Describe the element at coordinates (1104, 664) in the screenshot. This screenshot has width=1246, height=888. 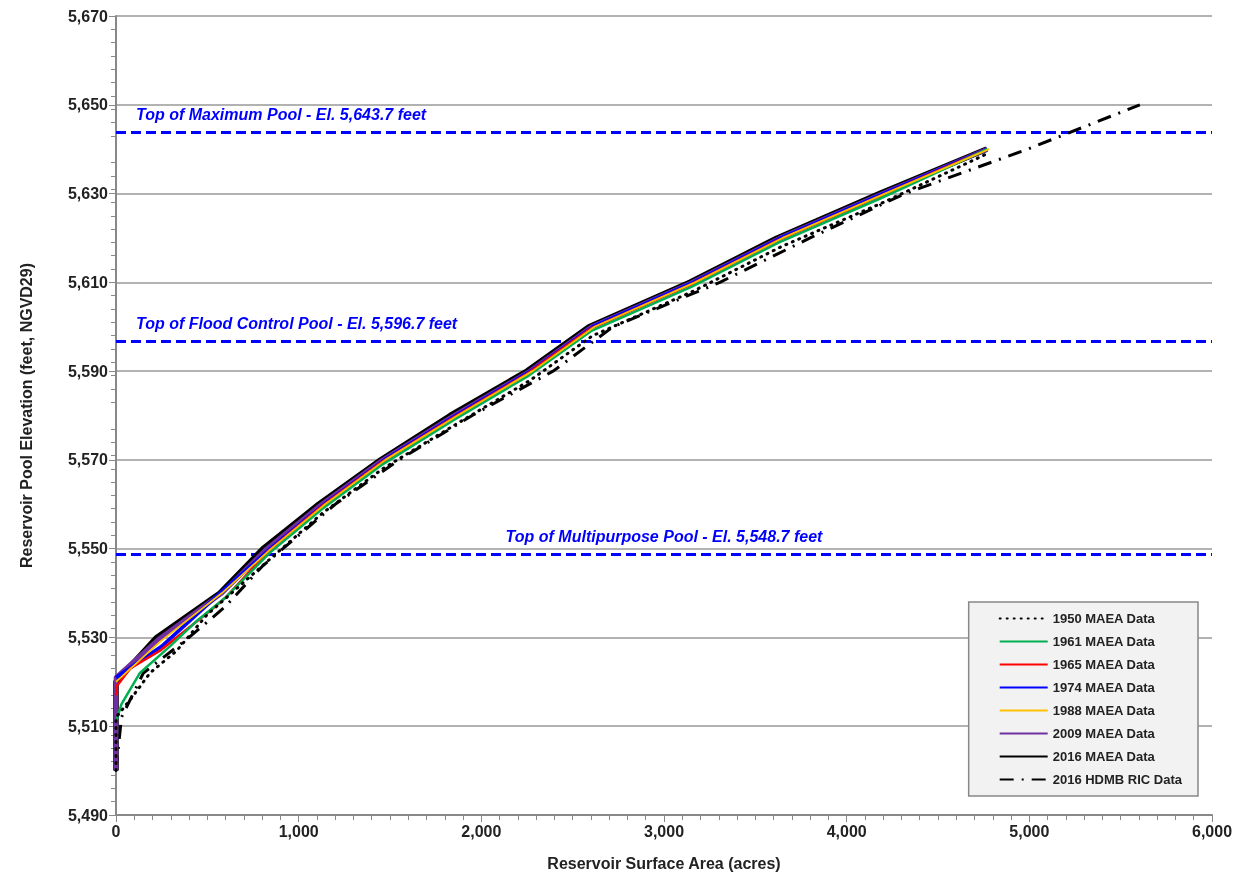
I see `legend-label: 1965 MAEA Data` at that location.